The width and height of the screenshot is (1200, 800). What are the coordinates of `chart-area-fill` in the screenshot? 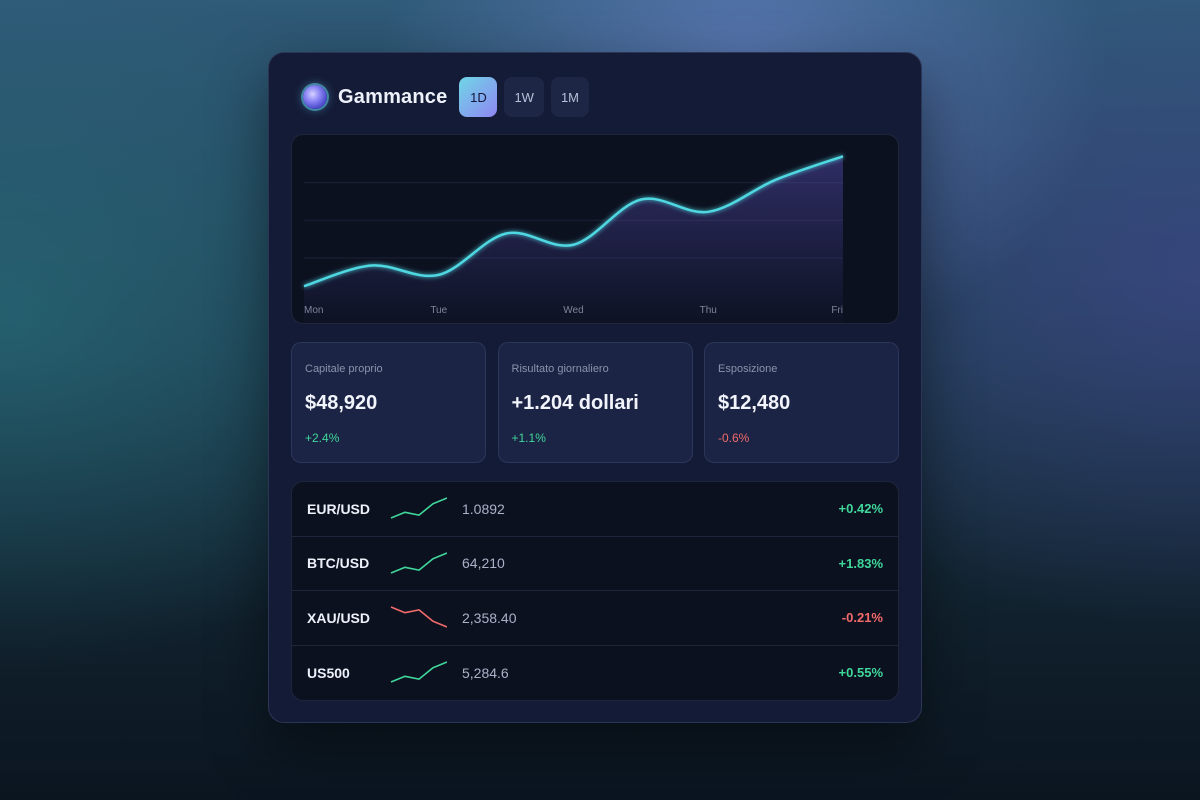 It's located at (573, 239).